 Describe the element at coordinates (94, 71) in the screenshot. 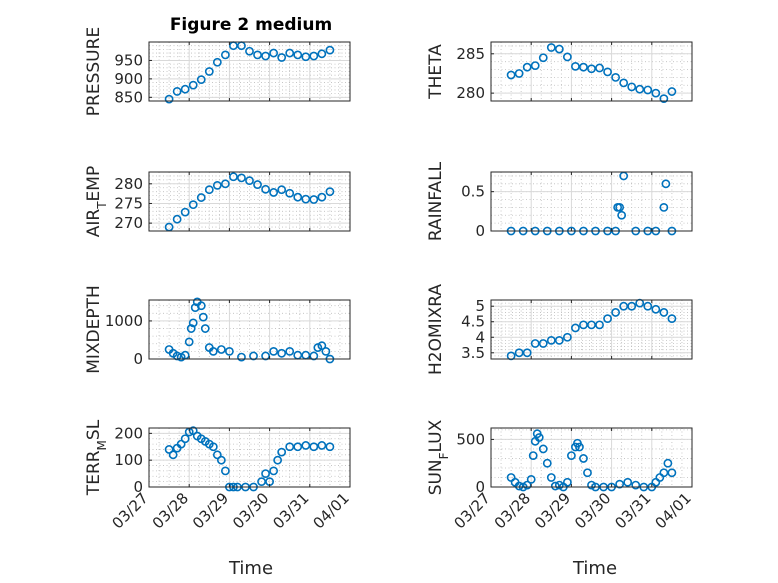

I see `y-axis-label: PRESSURE` at that location.